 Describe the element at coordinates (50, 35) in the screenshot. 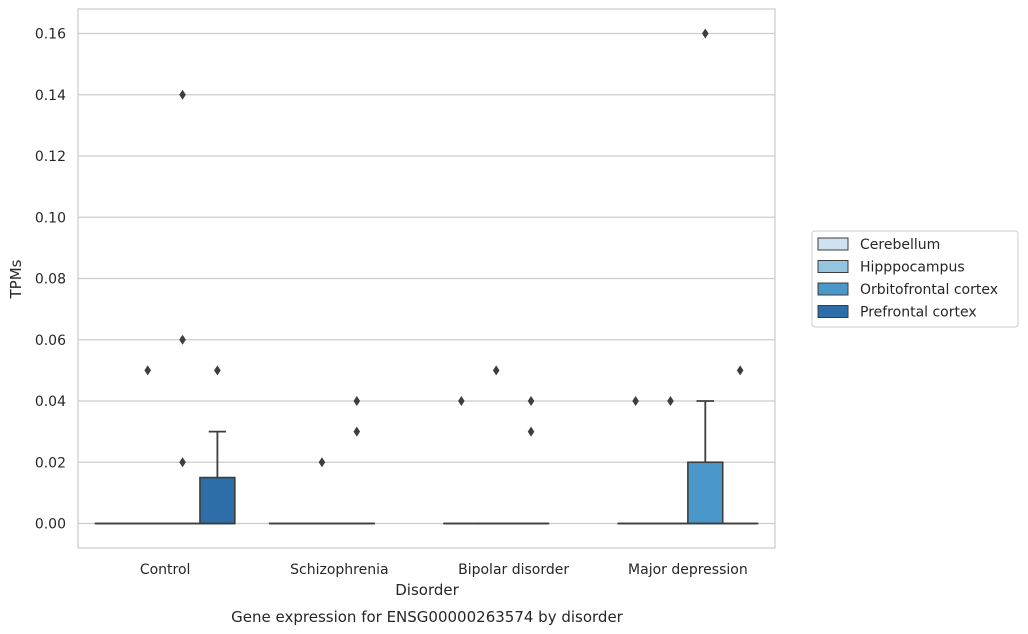

I see `y-tick-label: 0.16` at that location.